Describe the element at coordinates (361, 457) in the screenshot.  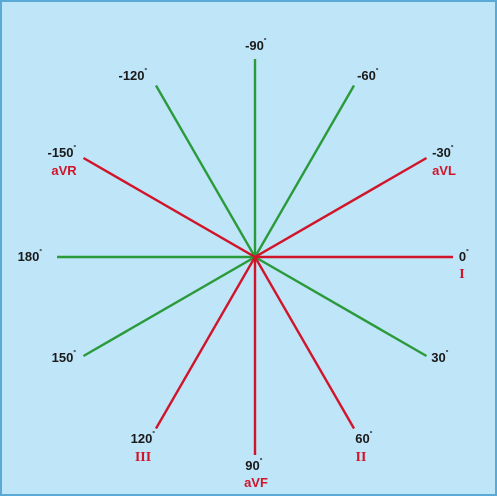
I see `lead-label-ii: II` at that location.